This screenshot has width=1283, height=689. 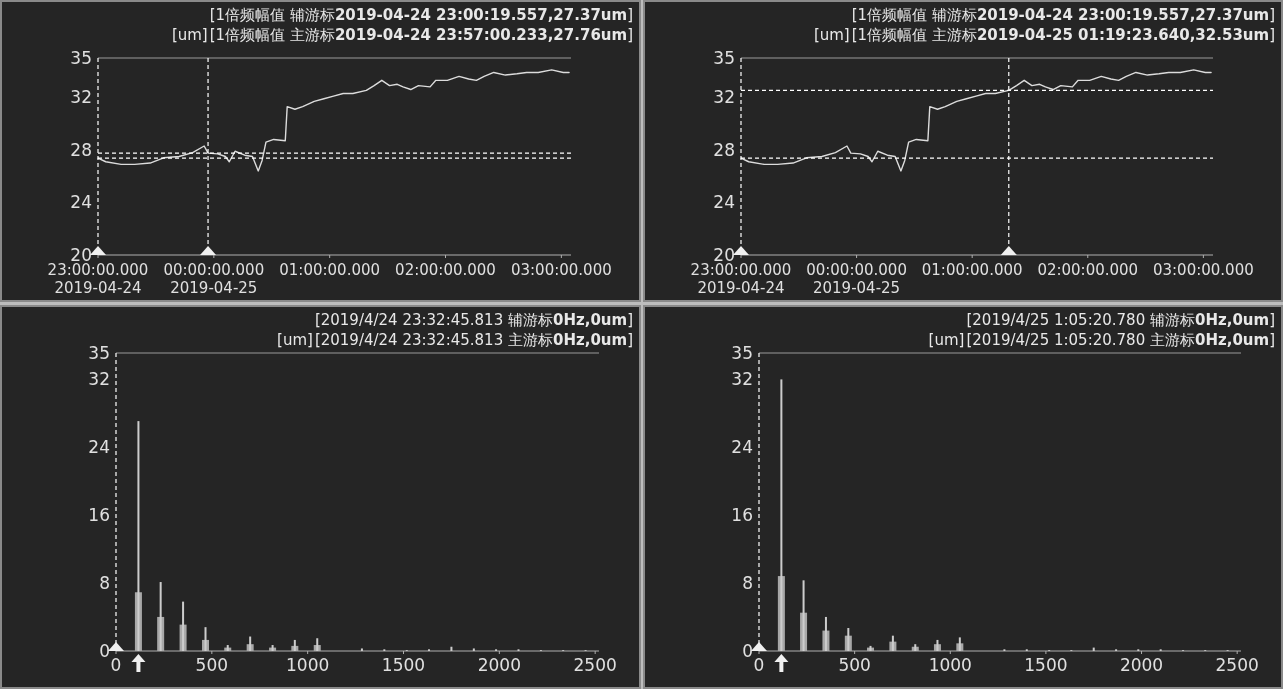 I want to click on chart-subtitle: [2019/4/24 23:32:45.813 主游标0Hz,0um], so click(x=473, y=340).